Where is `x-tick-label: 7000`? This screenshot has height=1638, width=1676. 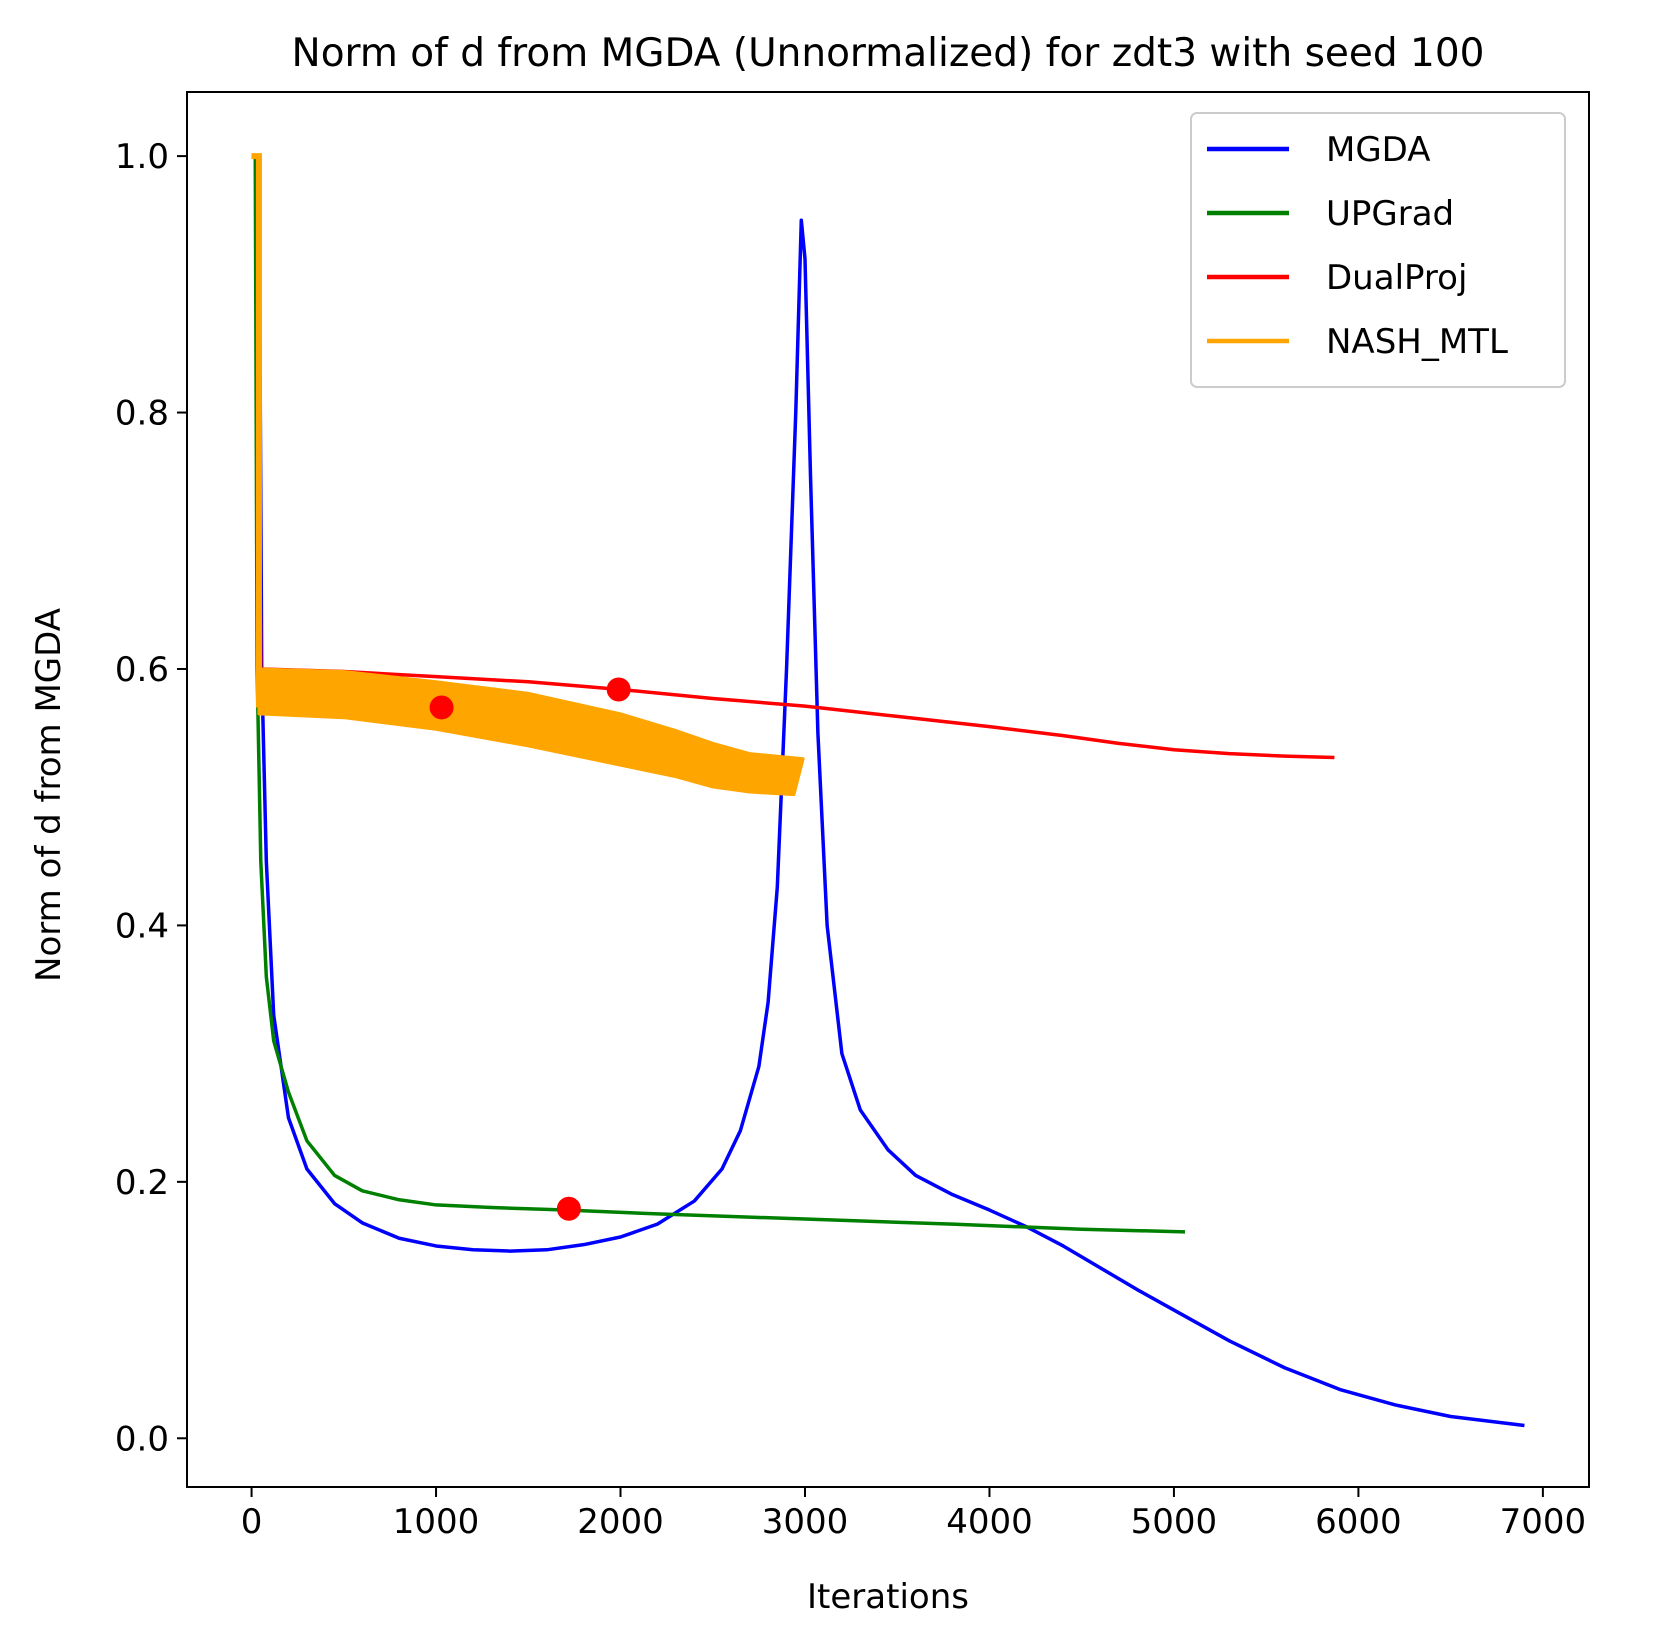
x-tick-label: 7000 is located at coordinates (1543, 1522).